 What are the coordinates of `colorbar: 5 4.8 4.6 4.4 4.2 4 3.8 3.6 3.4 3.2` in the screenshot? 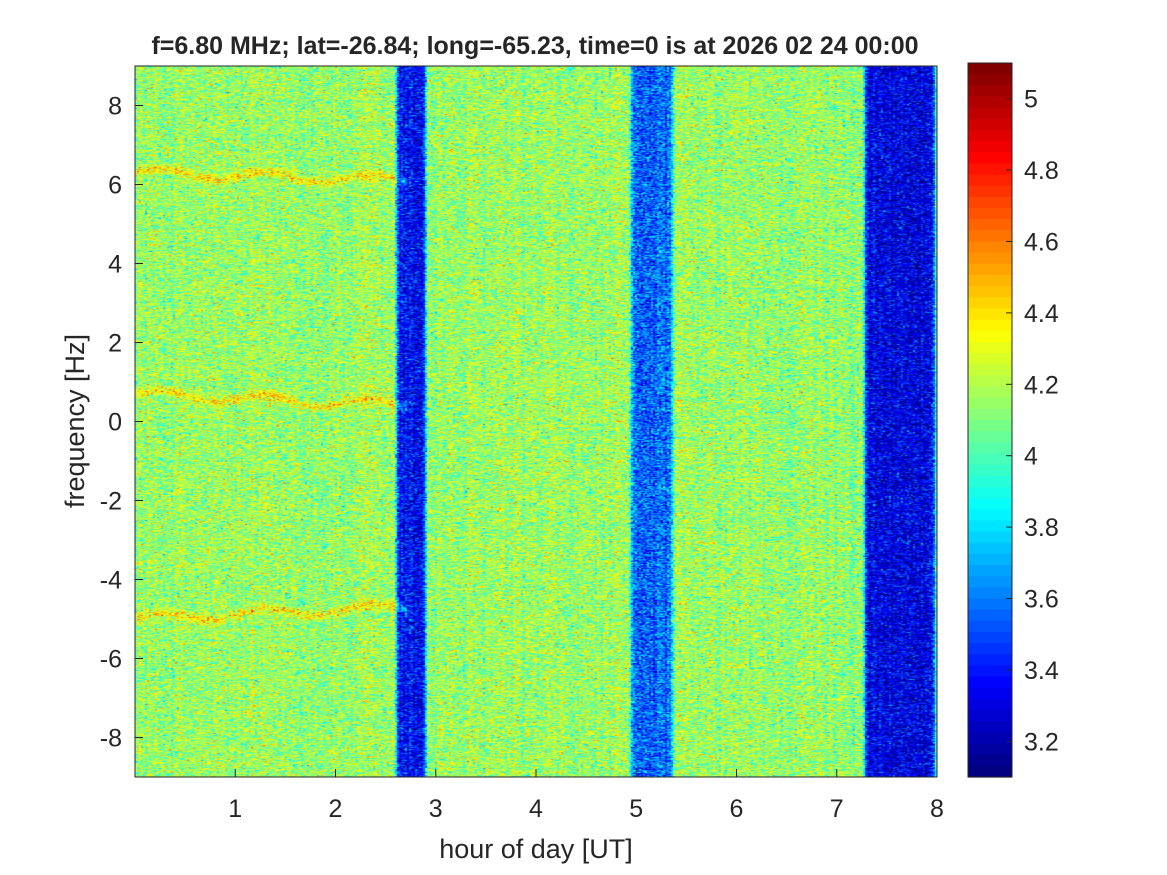 It's located at (1013, 420).